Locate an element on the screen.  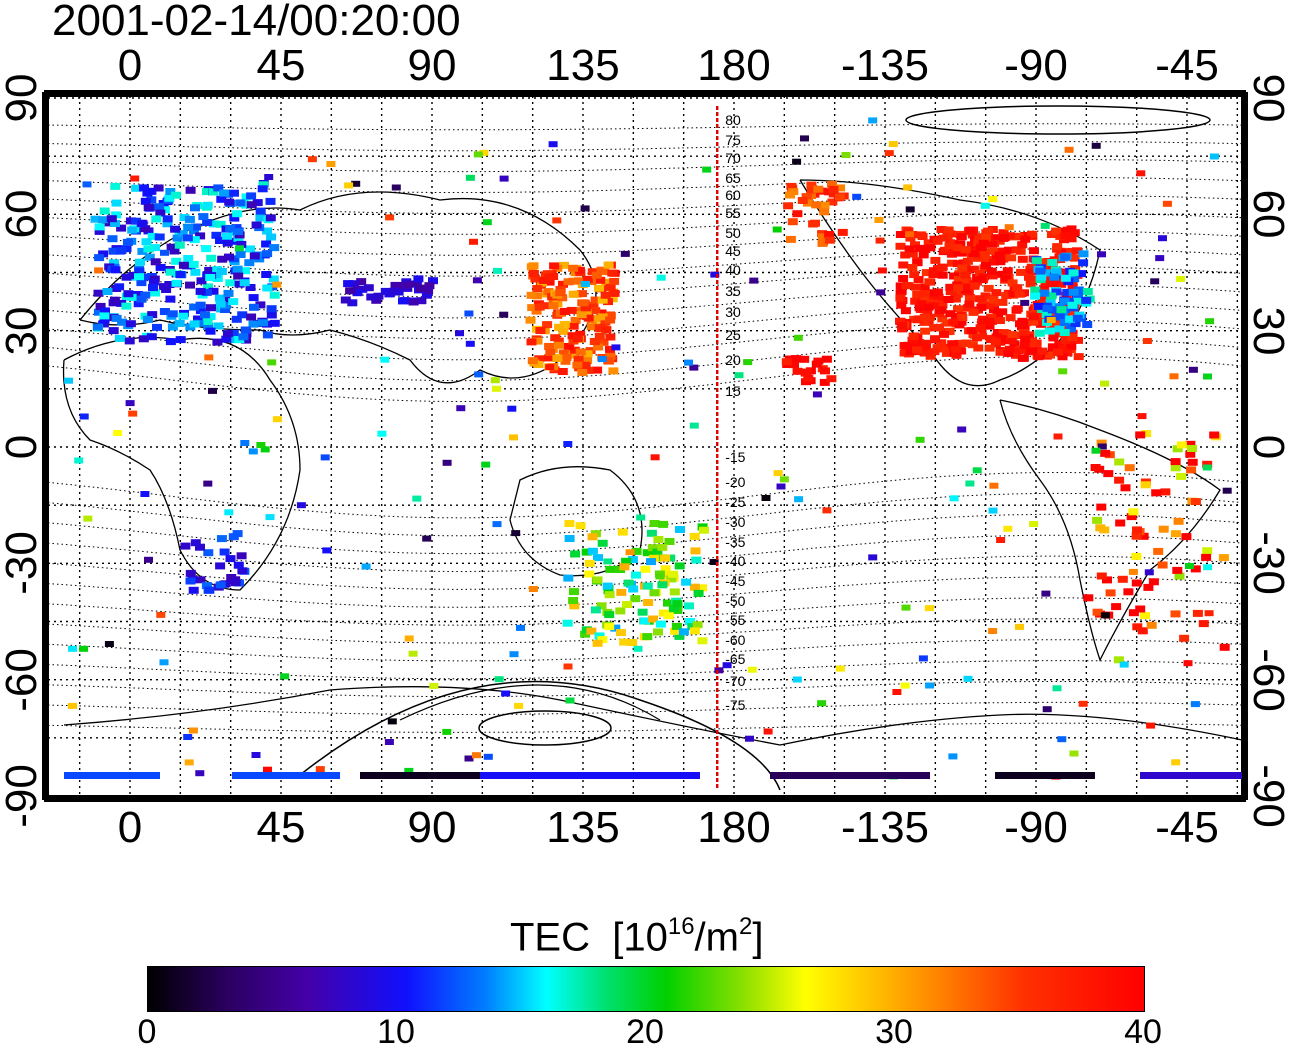
timestamp-title: 2001-02-14/00:20:00 is located at coordinates (256, 22).